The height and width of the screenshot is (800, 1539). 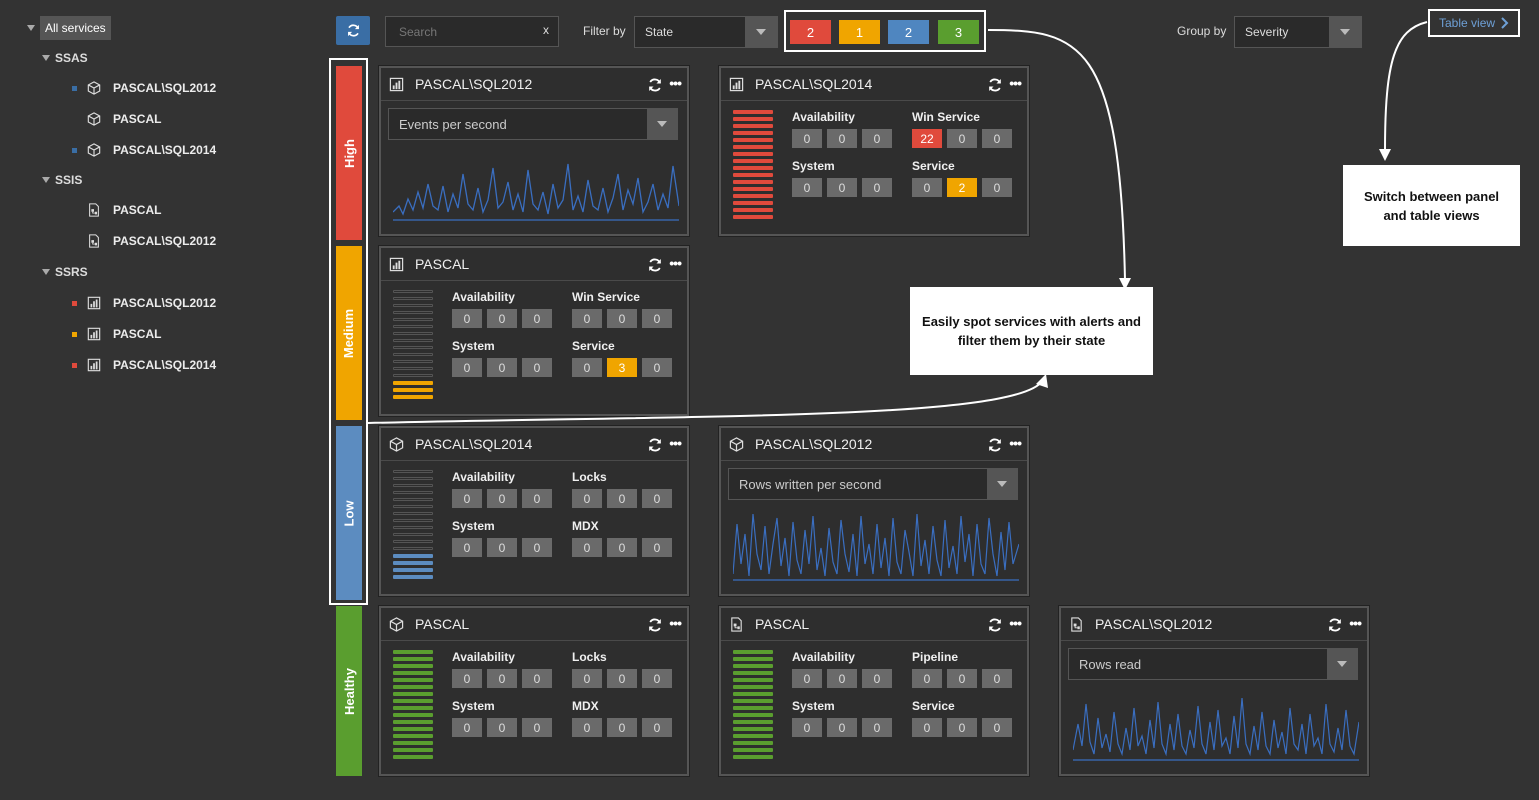 What do you see at coordinates (873, 484) in the screenshot?
I see `metric-select: Rows written per second` at bounding box center [873, 484].